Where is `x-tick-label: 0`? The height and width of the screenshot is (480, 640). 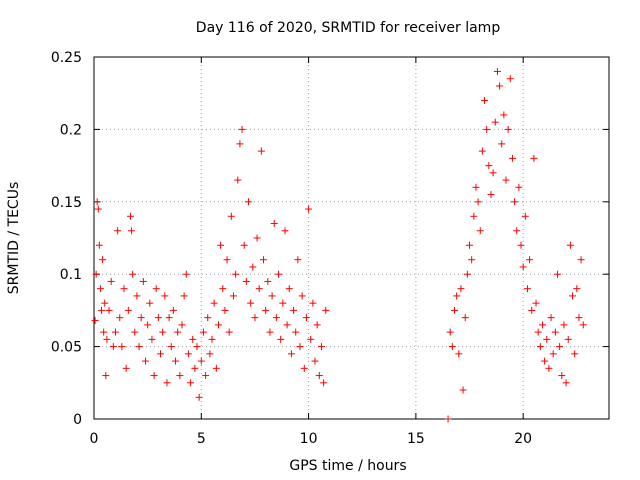
x-tick-label: 0 is located at coordinates (94, 439).